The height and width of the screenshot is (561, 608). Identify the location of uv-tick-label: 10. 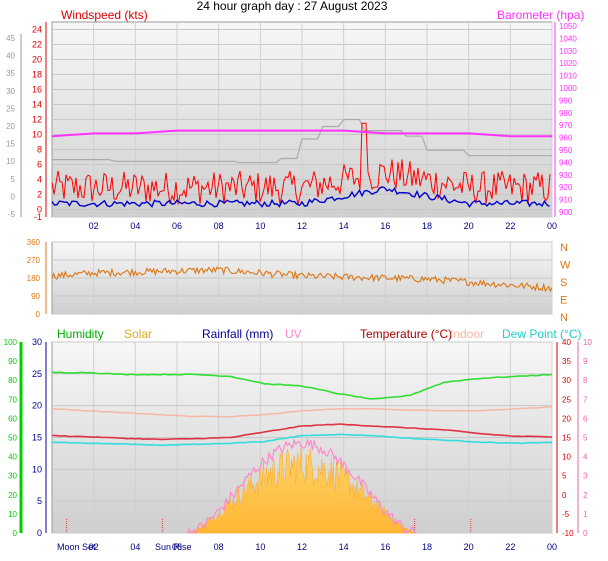
(587, 342).